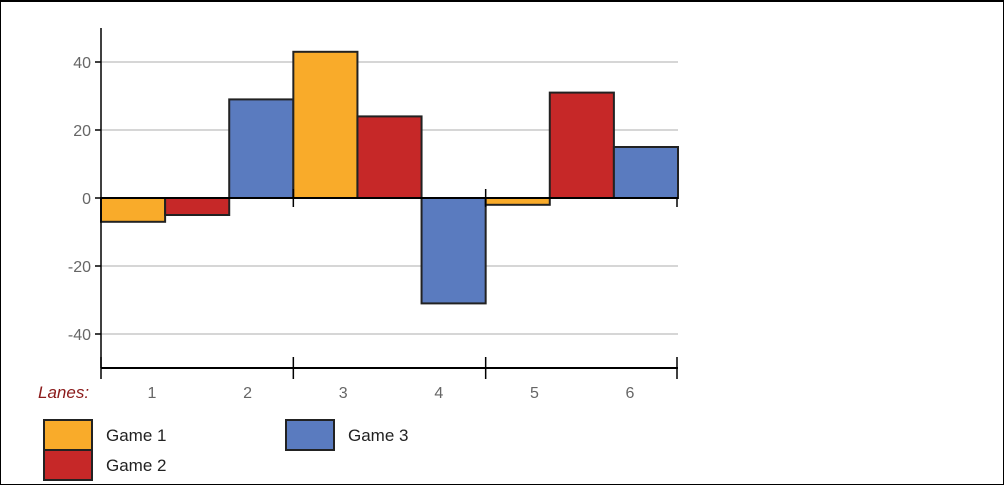 The image size is (1004, 485). Describe the element at coordinates (63, 392) in the screenshot. I see `x-axis-prefix-label: Lanes:` at that location.